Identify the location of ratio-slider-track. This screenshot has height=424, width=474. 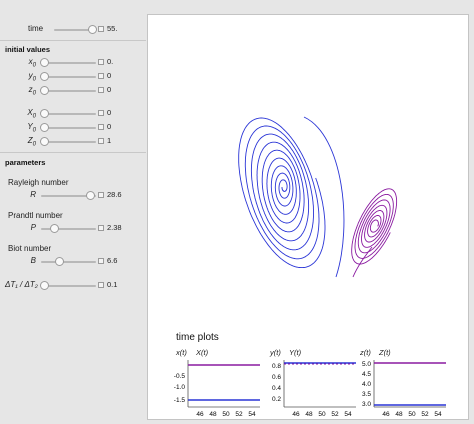
(68, 286).